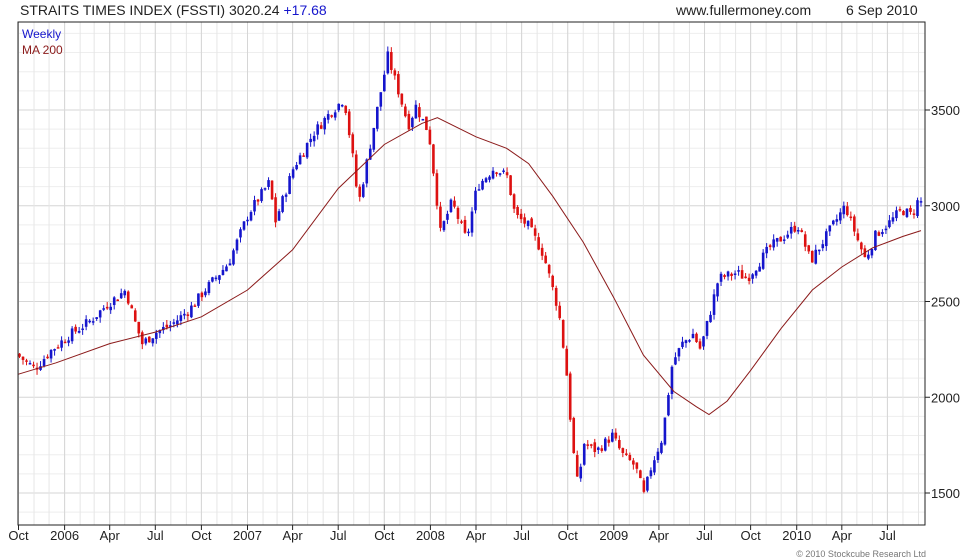  What do you see at coordinates (750, 535) in the screenshot?
I see `x-tick-label: Oct` at bounding box center [750, 535].